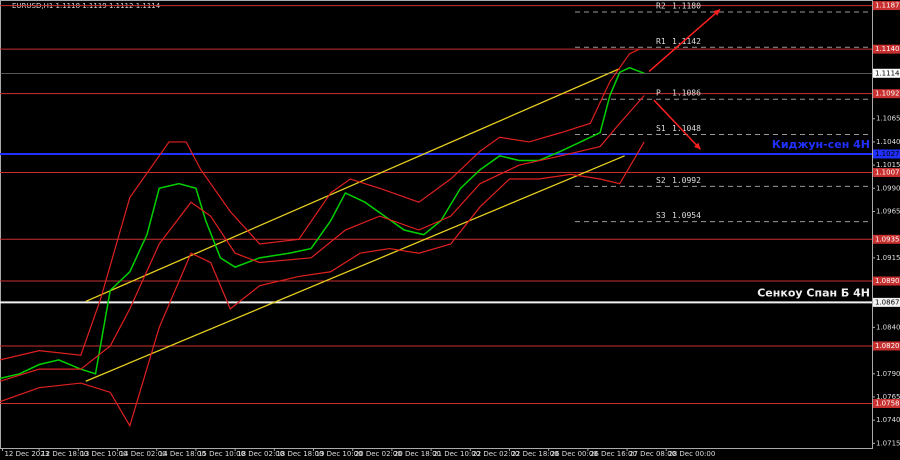 This screenshot has height=460, width=900. I want to click on indicator-text: Сенкоу Спан Б 4H, so click(813, 292).